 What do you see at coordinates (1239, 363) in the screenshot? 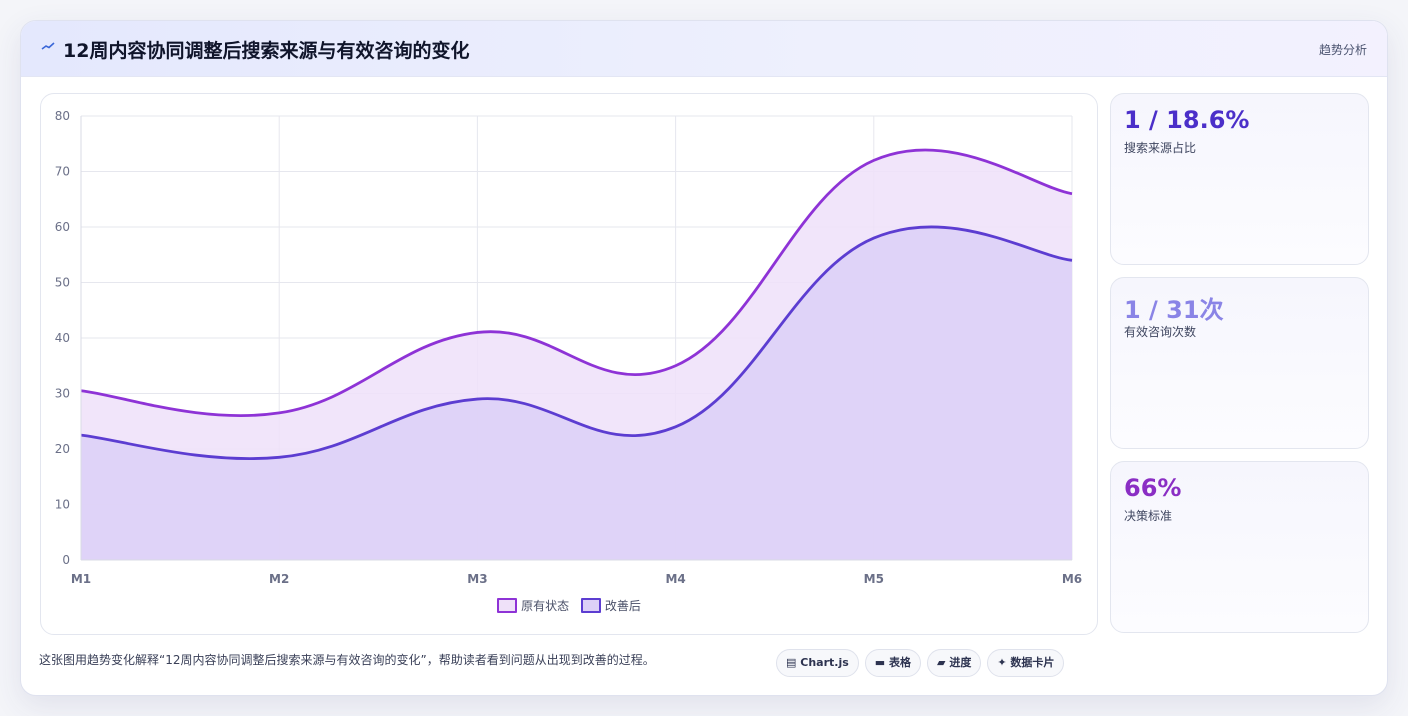
I see `stat-card-consult-count: 1 / 31次 有效咨询次数` at bounding box center [1239, 363].